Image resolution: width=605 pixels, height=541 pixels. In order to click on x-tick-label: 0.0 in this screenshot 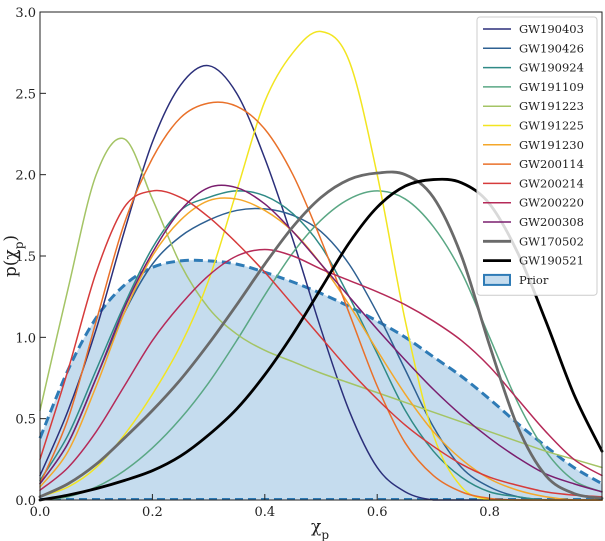, I will do `click(40, 512)`.